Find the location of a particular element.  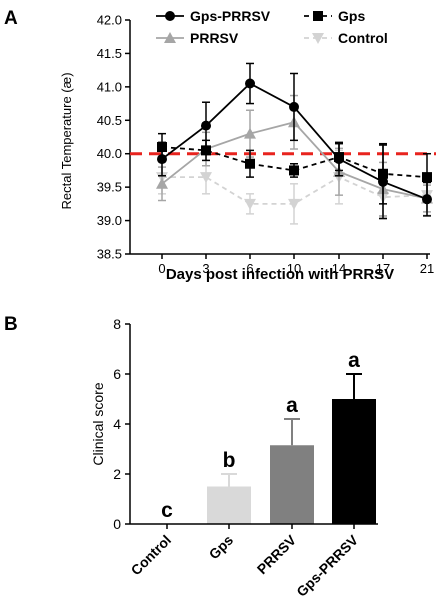

panel-b-letter: B is located at coordinates (11, 324).